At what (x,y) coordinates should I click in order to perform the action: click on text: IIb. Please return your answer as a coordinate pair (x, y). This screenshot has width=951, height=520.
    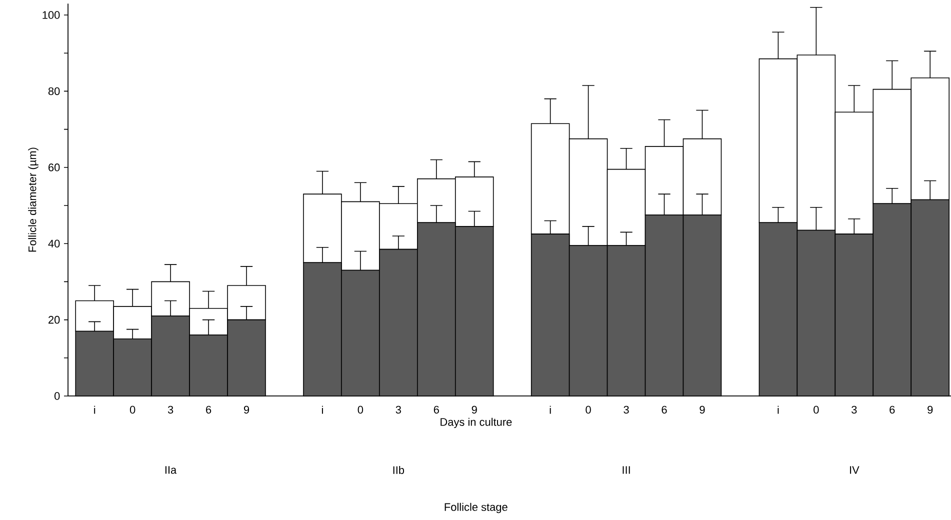
    Looking at the image, I should click on (398, 470).